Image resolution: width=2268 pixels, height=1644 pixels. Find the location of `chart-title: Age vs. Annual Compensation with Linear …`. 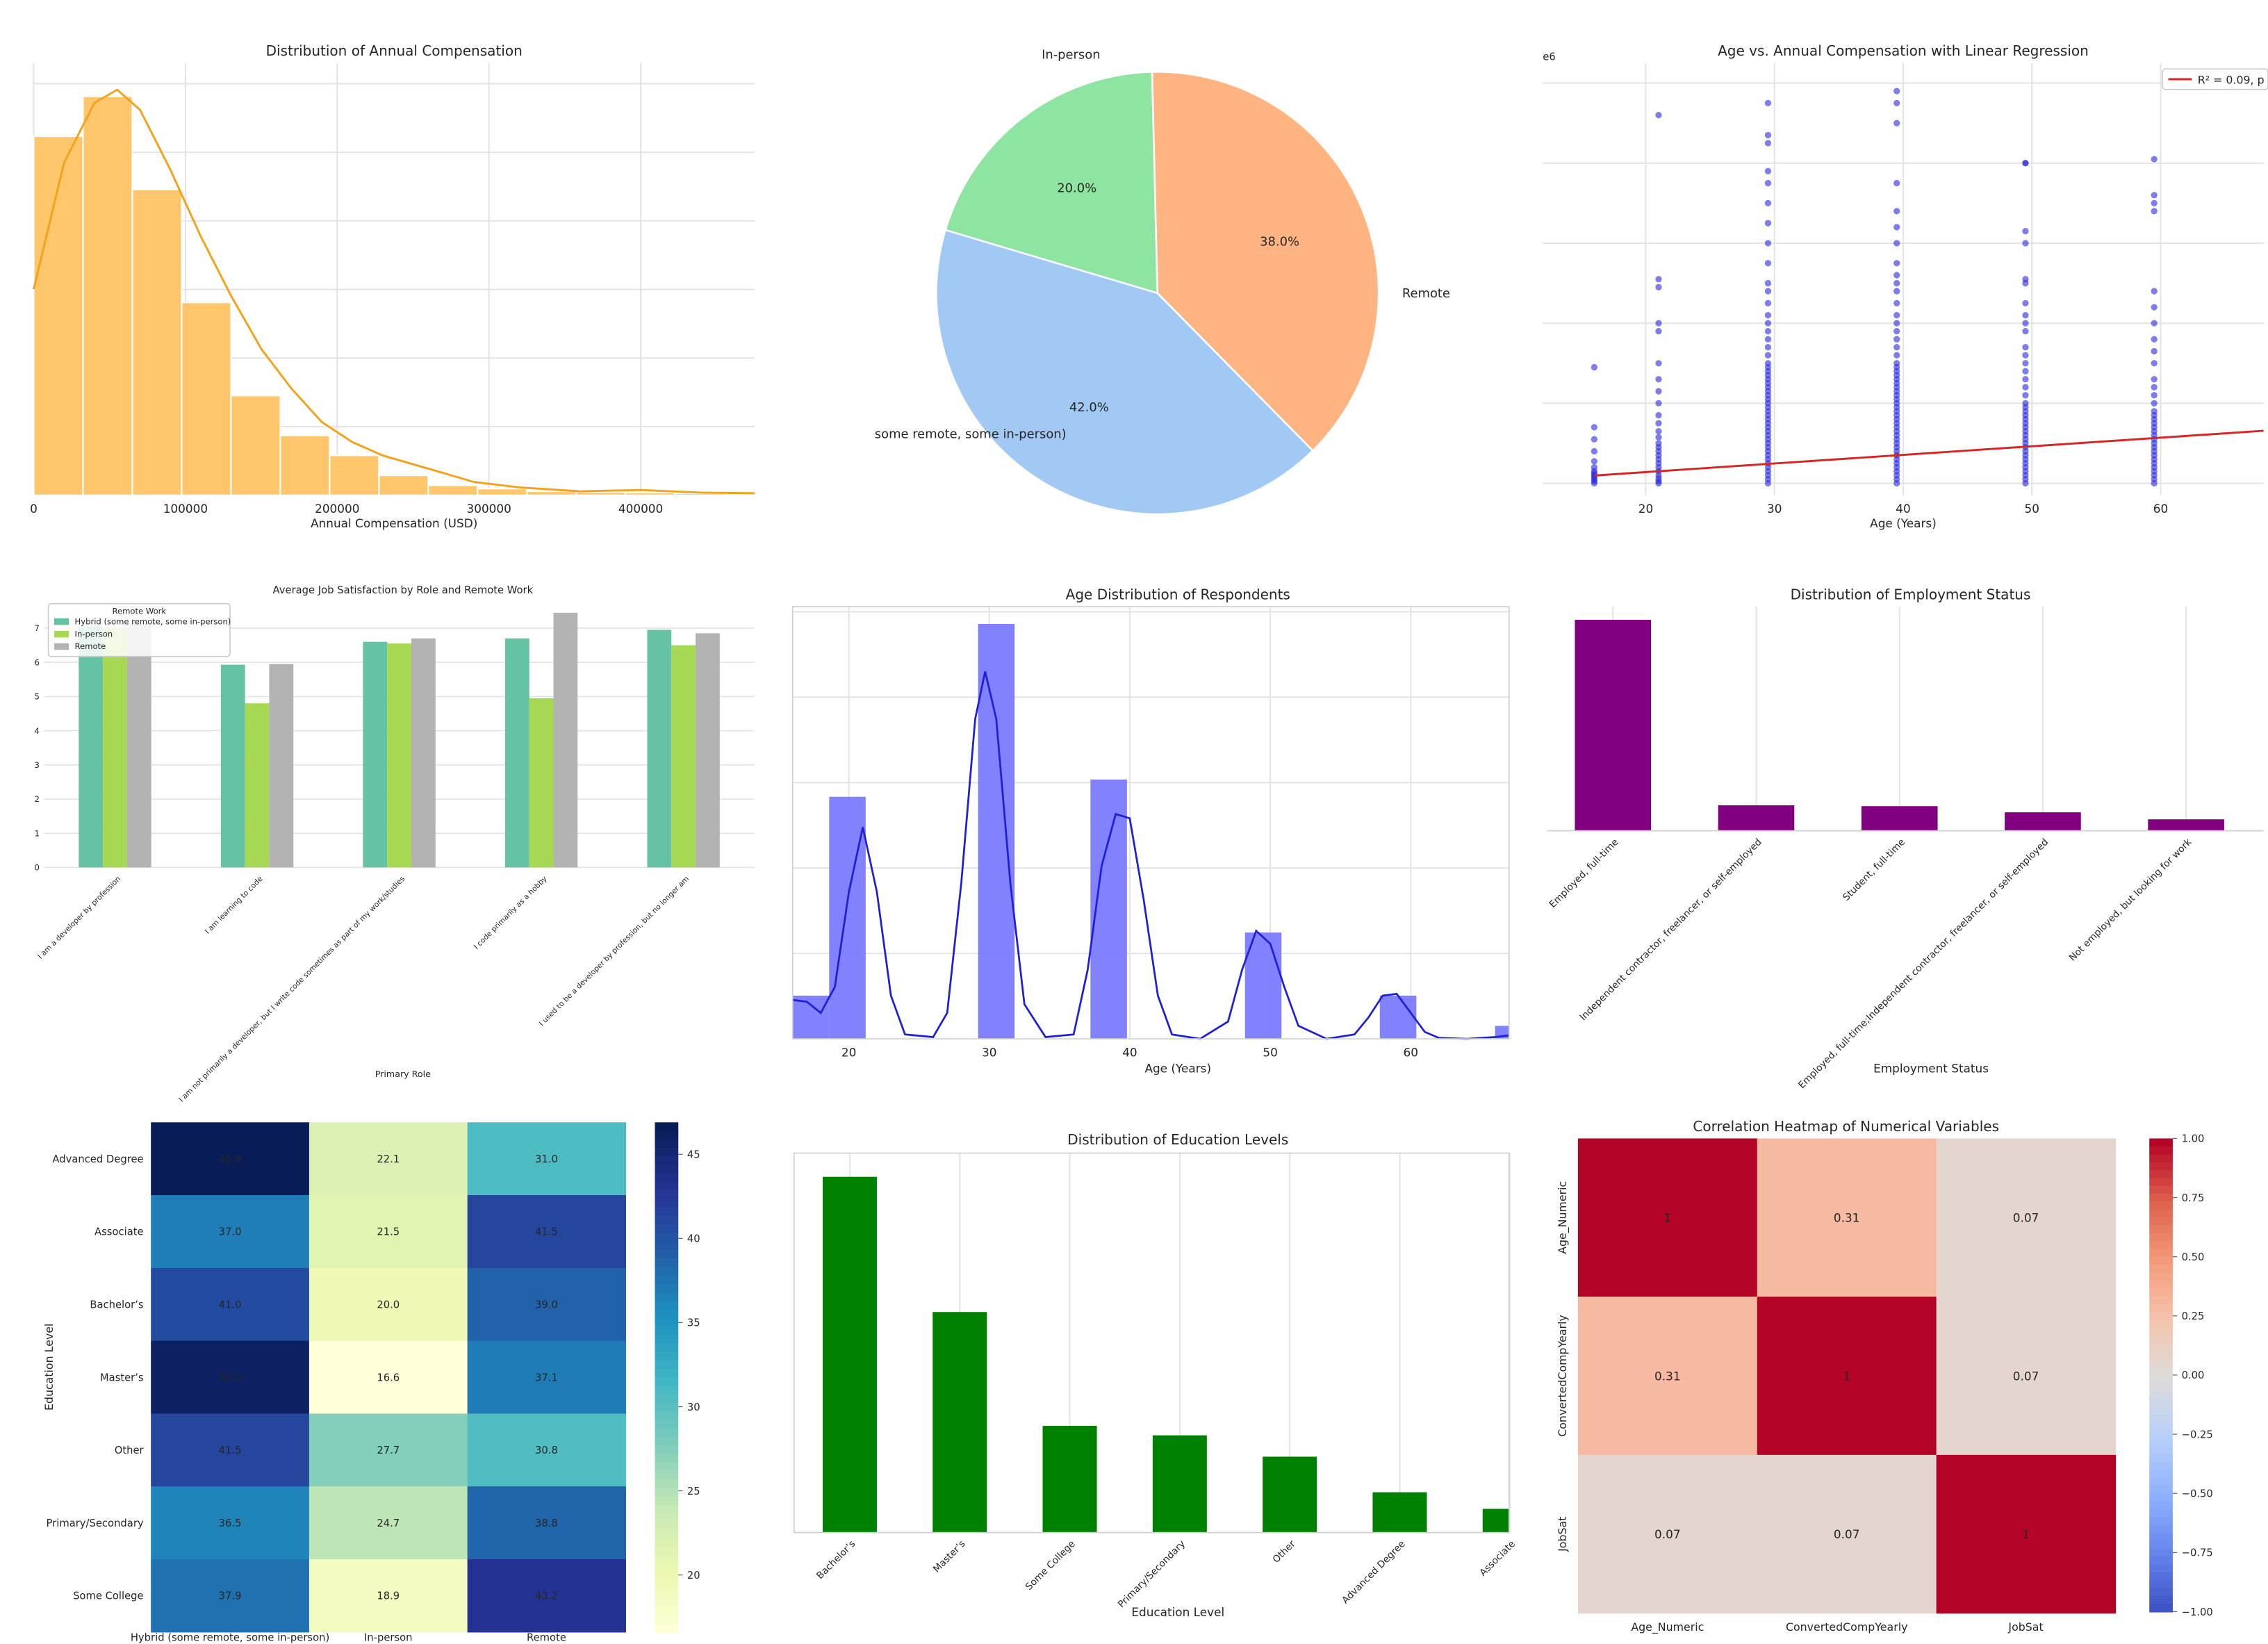

chart-title: Age vs. Annual Compensation with Linear … is located at coordinates (1903, 50).